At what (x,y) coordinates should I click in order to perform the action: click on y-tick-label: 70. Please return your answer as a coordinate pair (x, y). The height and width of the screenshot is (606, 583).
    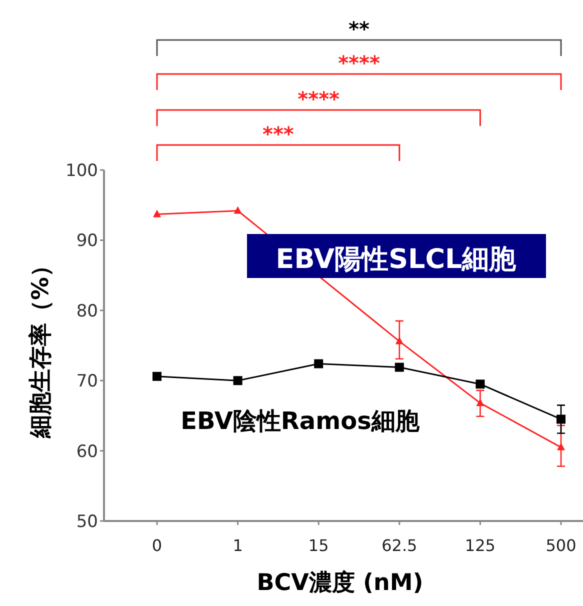
    Looking at the image, I should click on (87, 382).